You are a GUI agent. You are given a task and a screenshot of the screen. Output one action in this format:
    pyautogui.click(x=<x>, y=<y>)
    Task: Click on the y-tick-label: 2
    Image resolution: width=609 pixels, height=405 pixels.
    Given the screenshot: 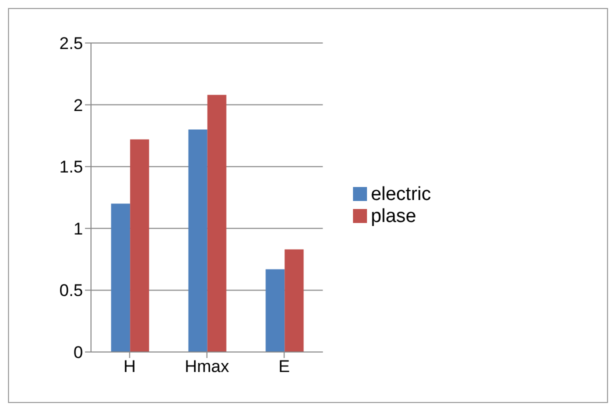 What is the action you would take?
    pyautogui.click(x=78, y=105)
    